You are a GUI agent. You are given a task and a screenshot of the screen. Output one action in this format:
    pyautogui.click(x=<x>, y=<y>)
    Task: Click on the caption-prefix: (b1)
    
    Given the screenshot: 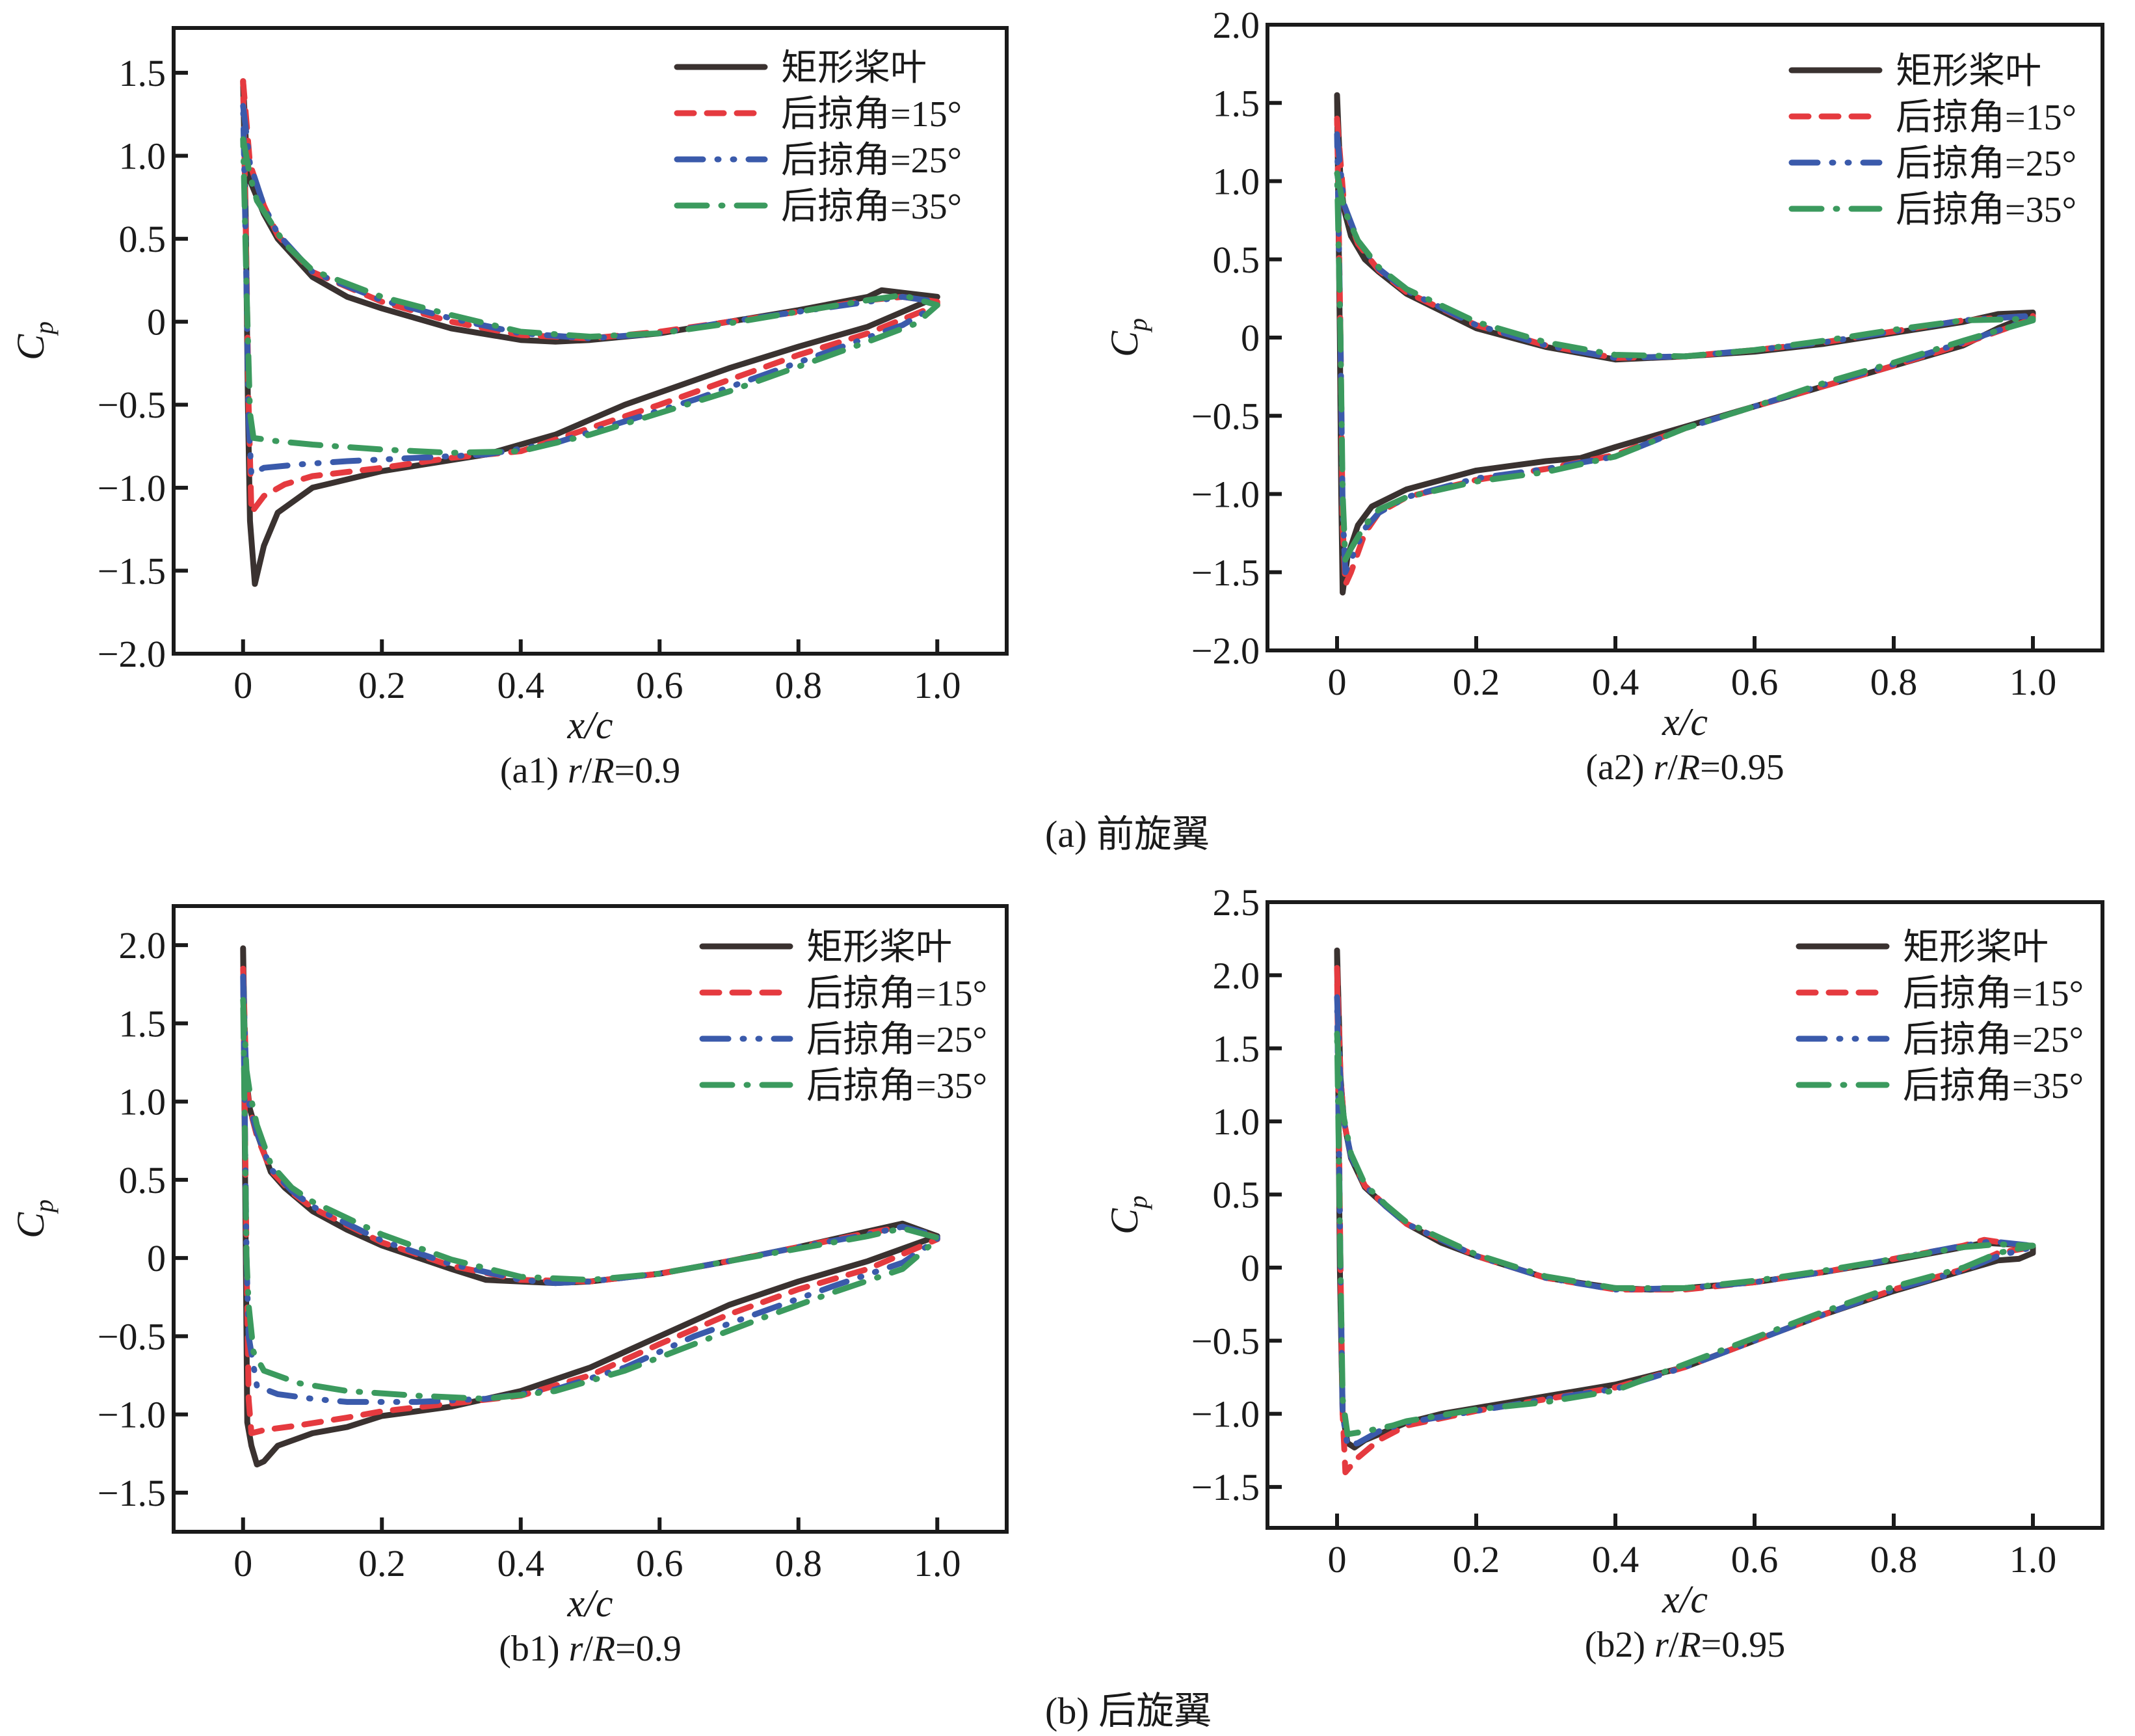 What is the action you would take?
    pyautogui.click(x=533, y=1649)
    